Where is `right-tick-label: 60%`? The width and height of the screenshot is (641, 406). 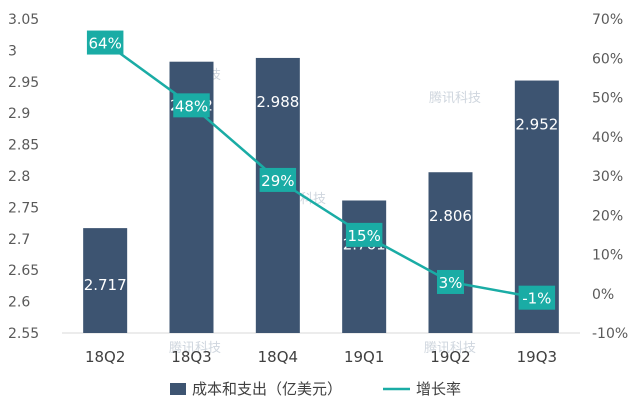 right-tick-label: 60% is located at coordinates (607, 59).